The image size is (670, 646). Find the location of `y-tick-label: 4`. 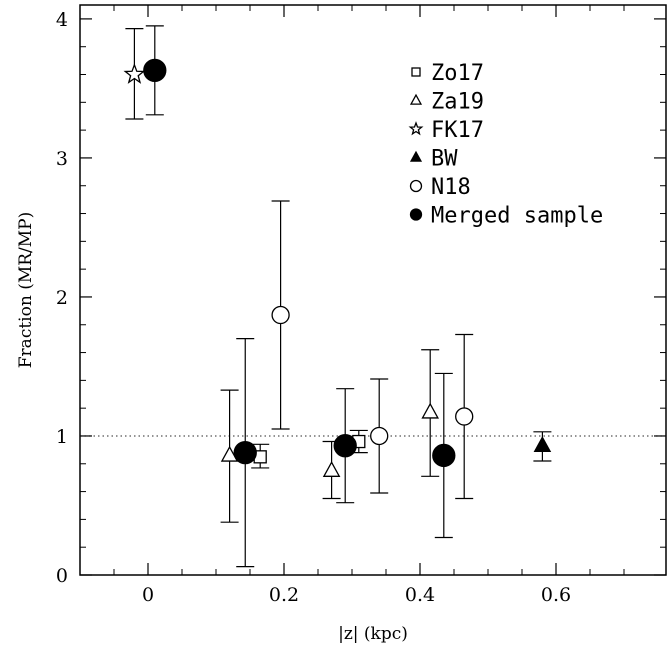

y-tick-label: 4 is located at coordinates (62, 20).